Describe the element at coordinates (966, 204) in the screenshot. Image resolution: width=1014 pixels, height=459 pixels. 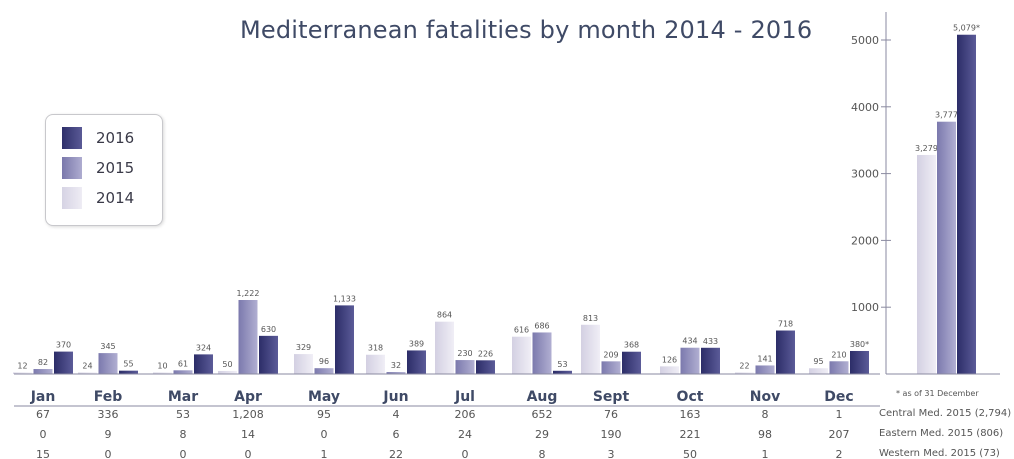
I see `annual-bar-2016` at that location.